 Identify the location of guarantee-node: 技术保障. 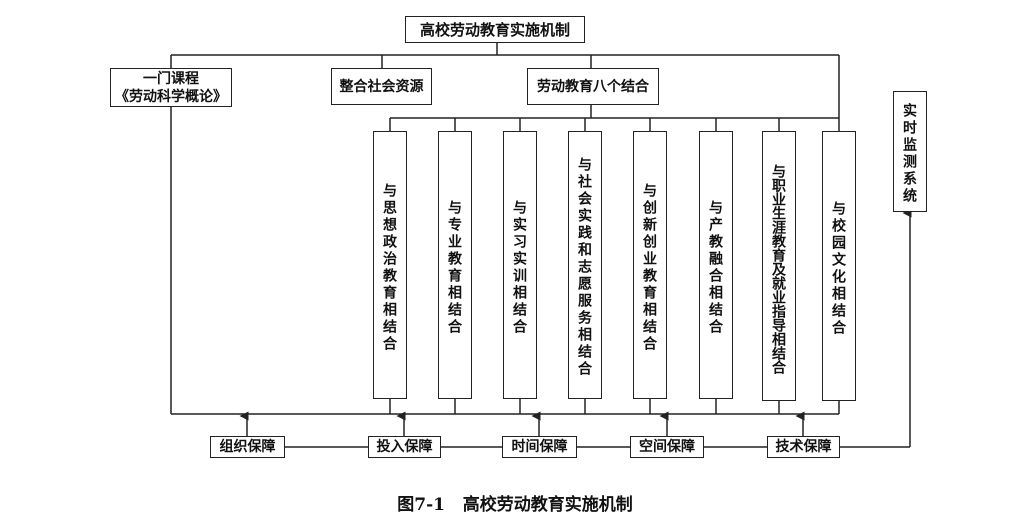
(803, 447).